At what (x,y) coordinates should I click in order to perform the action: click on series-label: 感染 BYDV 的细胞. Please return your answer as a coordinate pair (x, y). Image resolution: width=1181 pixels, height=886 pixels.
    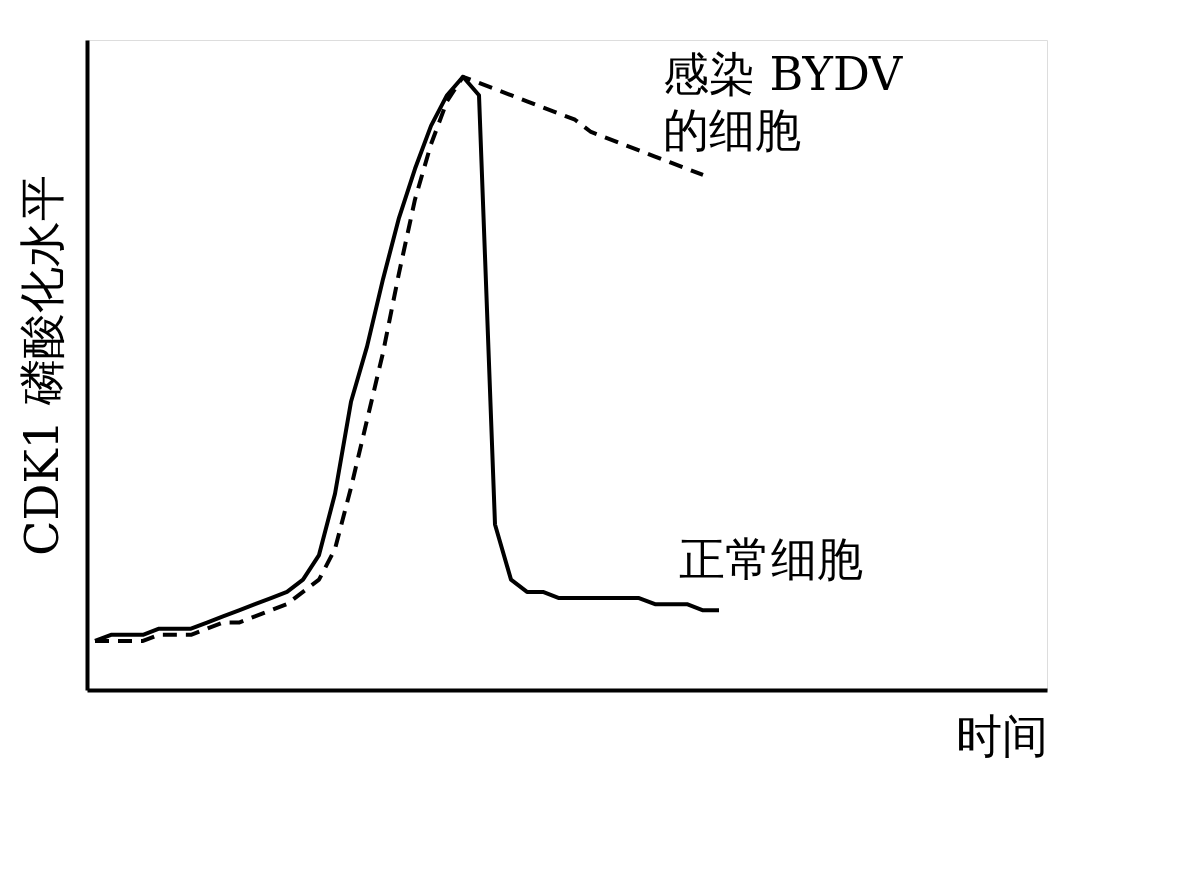
    Looking at the image, I should click on (783, 101).